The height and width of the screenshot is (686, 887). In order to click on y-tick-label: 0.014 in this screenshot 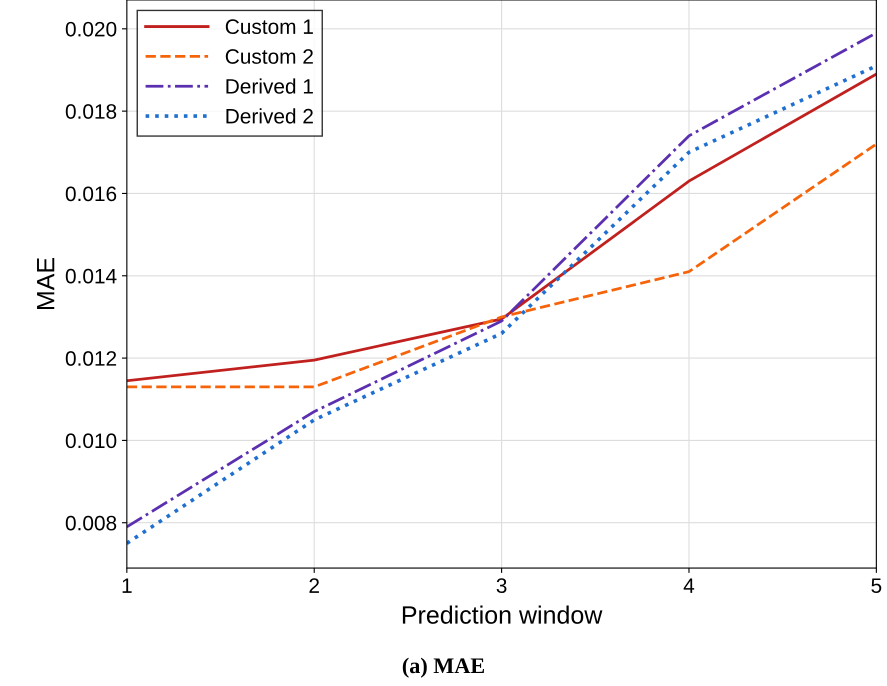, I will do `click(91, 276)`.